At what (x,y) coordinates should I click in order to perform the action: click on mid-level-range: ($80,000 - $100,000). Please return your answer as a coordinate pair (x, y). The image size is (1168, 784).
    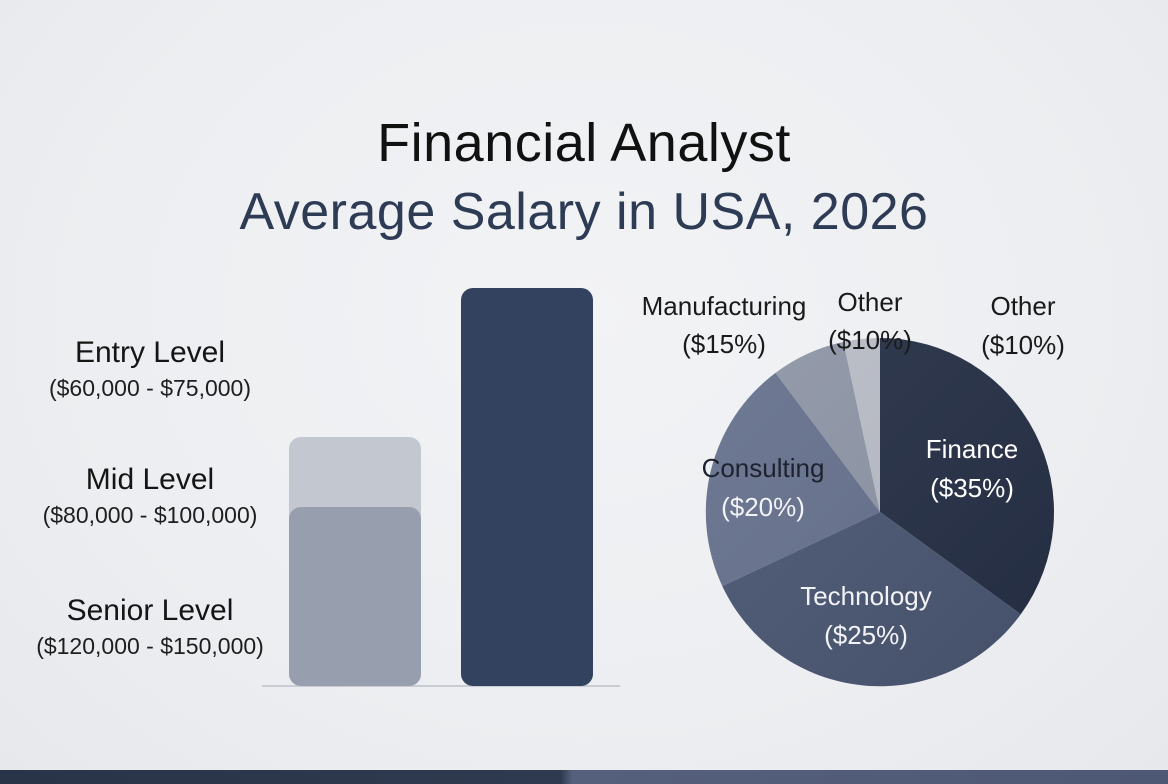
    Looking at the image, I should click on (150, 515).